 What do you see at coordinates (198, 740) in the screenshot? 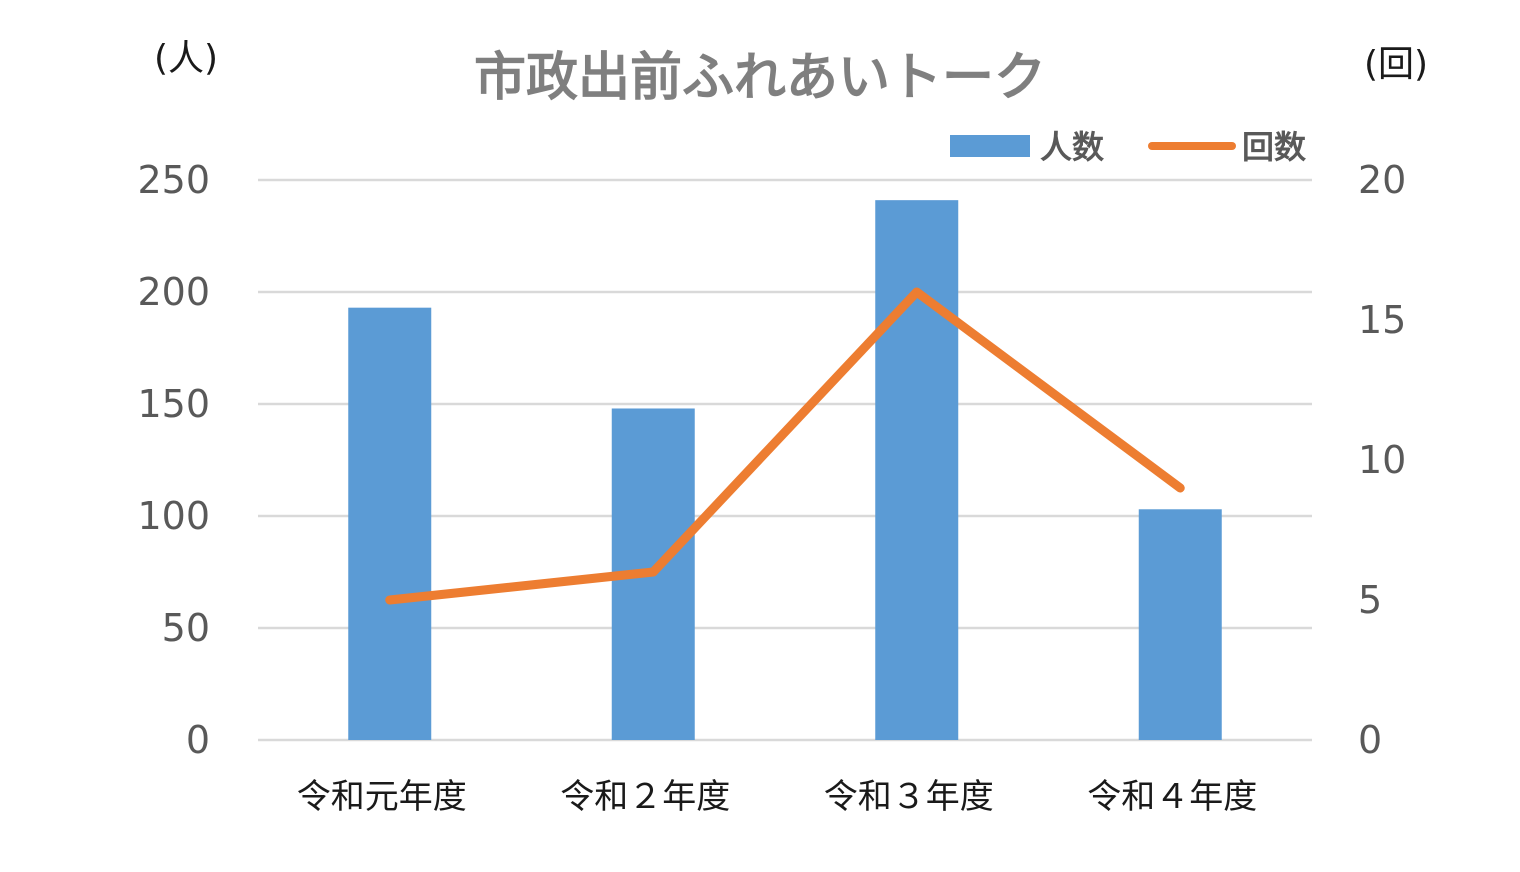
I see `left-tick-label: 0` at bounding box center [198, 740].